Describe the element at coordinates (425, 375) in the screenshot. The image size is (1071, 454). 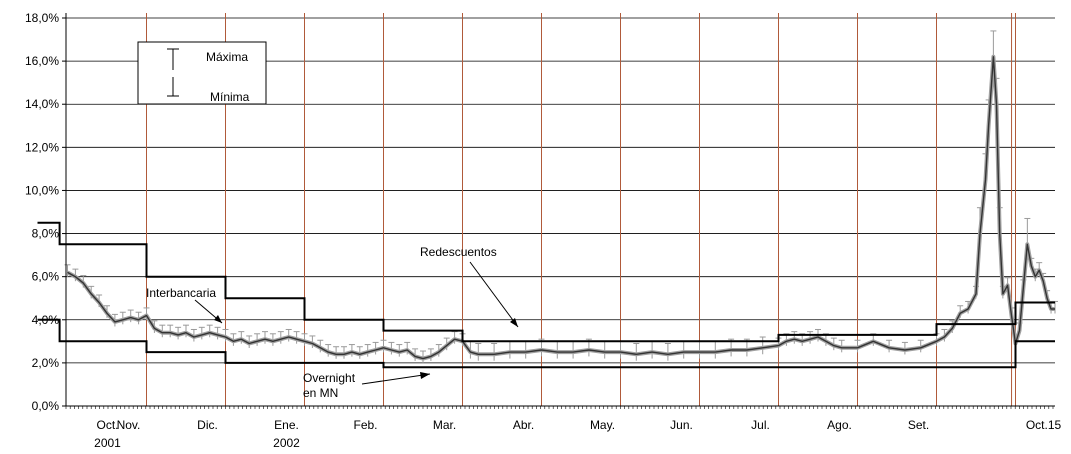
I see `arrowhead-overnight` at that location.